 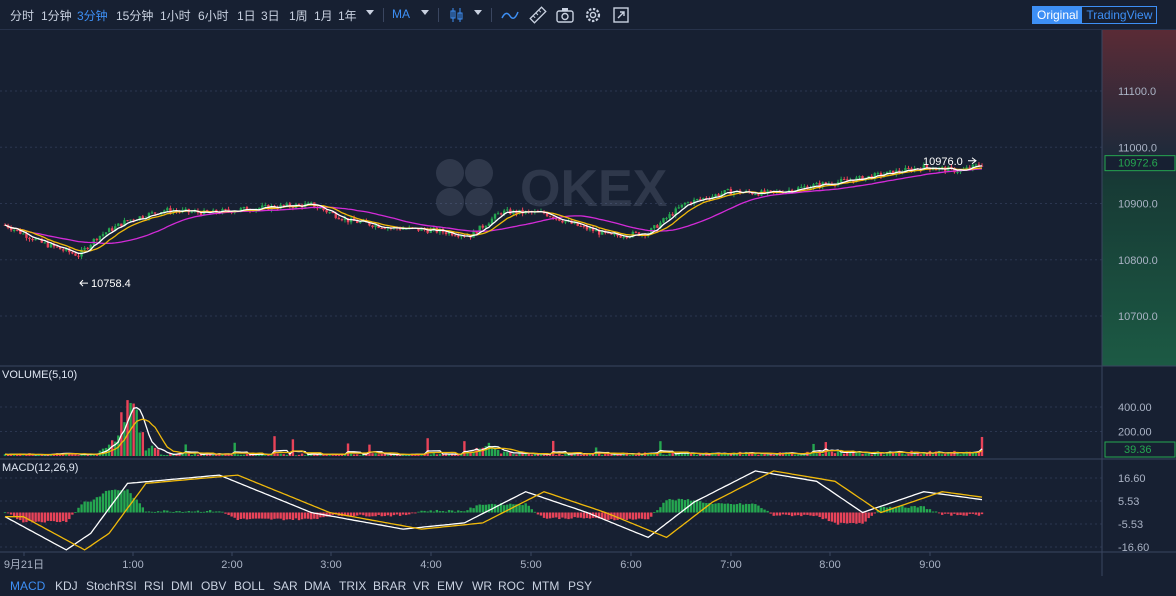 I want to click on indicator-tab-kdj: KDJ, so click(x=66, y=586).